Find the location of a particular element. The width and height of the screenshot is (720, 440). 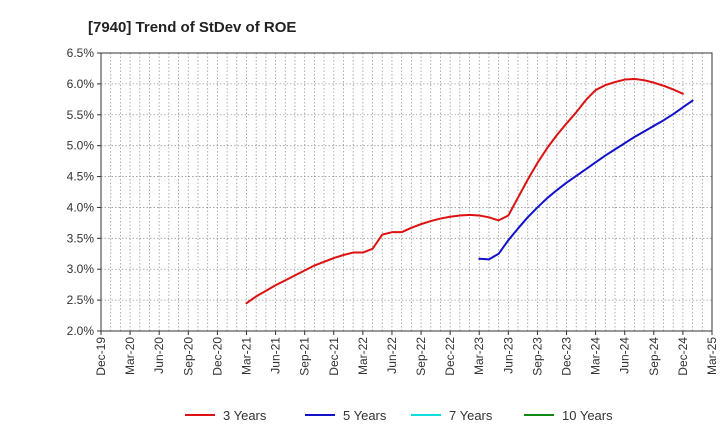

y-tick-label: 2.0% is located at coordinates (81, 331).